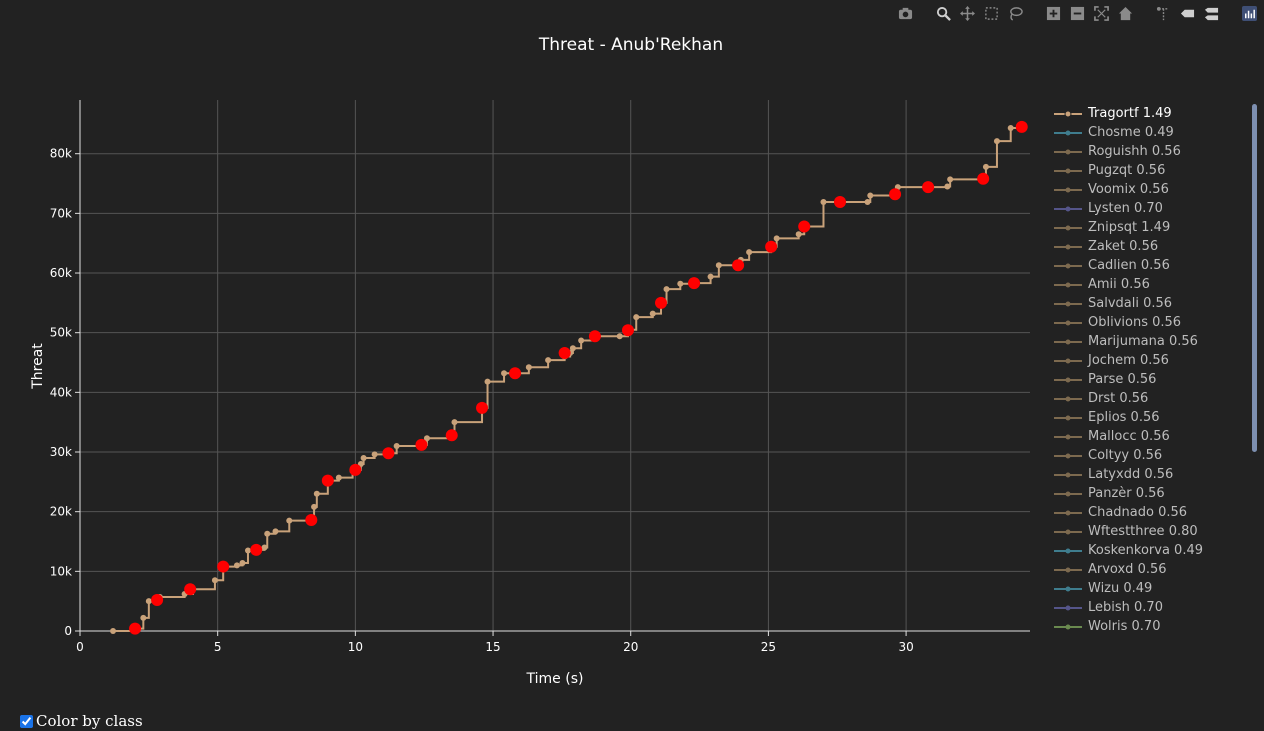 The width and height of the screenshot is (1264, 731). What do you see at coordinates (1150, 493) in the screenshot?
I see `legend-item: Panzèr 0.56` at bounding box center [1150, 493].